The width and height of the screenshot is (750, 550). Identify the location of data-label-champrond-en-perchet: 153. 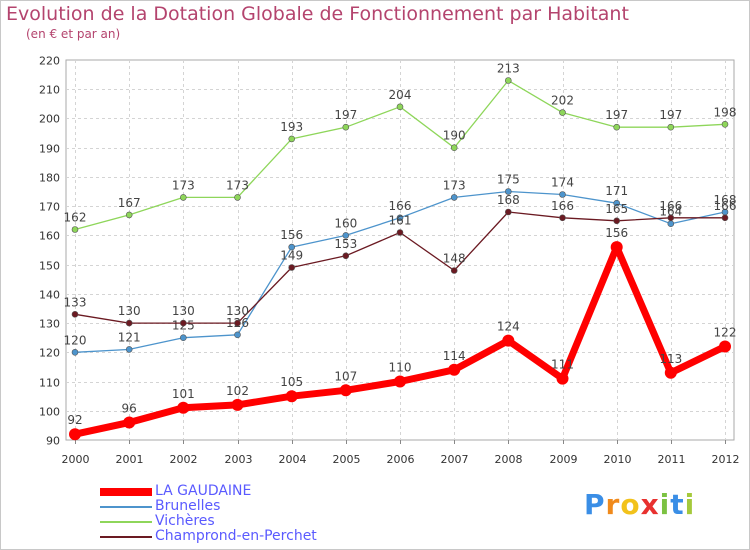
(345, 244).